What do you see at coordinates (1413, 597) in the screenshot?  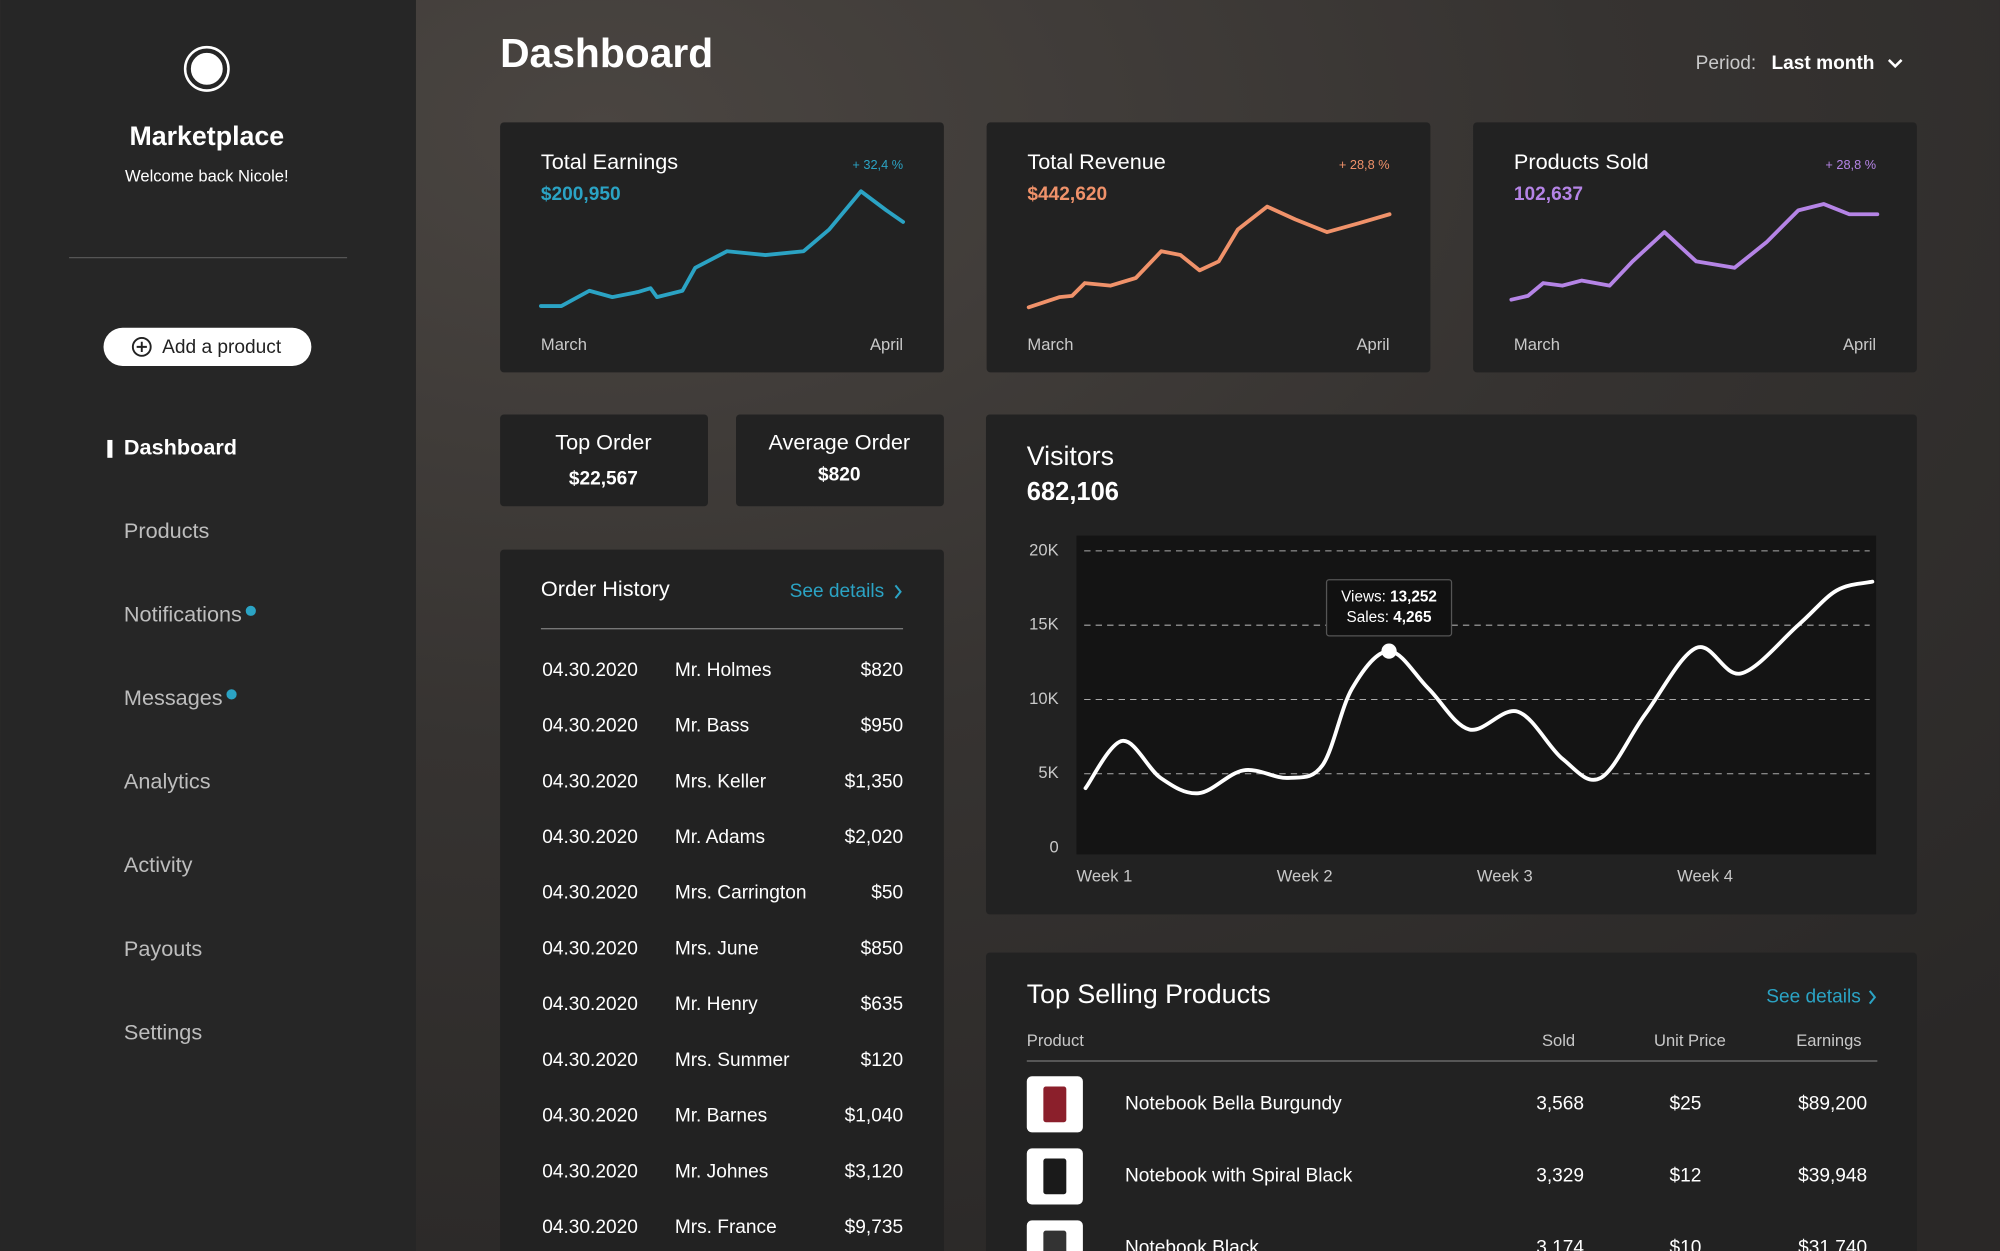 I see `tooltip-value: 13,252` at bounding box center [1413, 597].